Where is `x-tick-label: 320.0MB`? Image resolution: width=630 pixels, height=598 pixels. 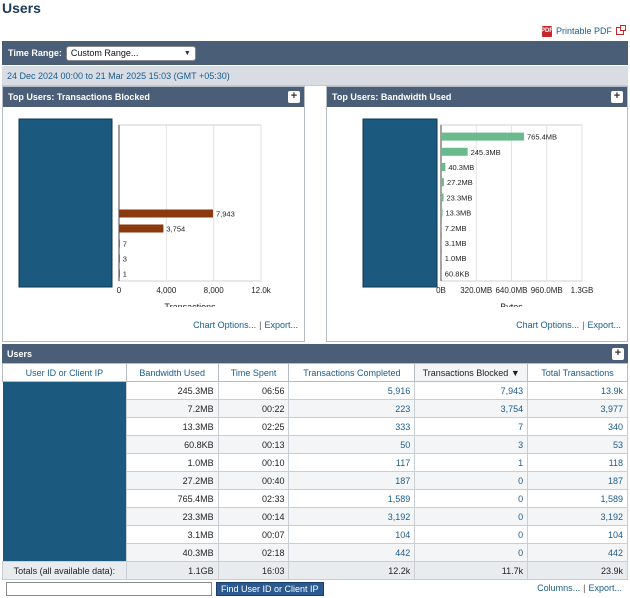
x-tick-label: 320.0MB is located at coordinates (476, 290).